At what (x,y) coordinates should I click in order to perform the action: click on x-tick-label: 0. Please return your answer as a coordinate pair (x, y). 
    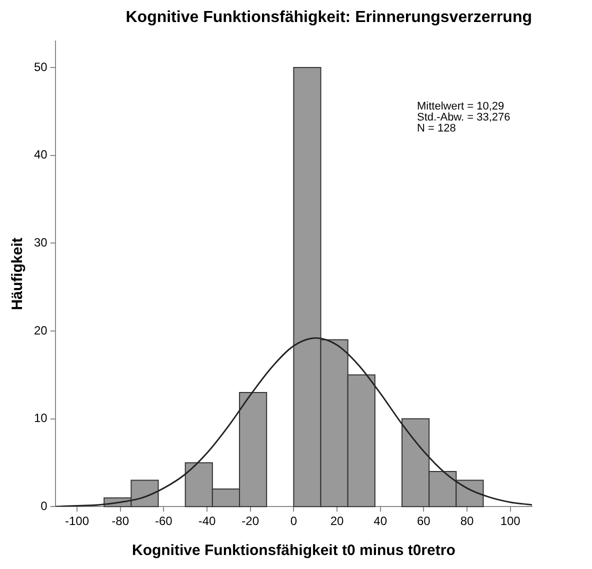
    Looking at the image, I should click on (294, 521).